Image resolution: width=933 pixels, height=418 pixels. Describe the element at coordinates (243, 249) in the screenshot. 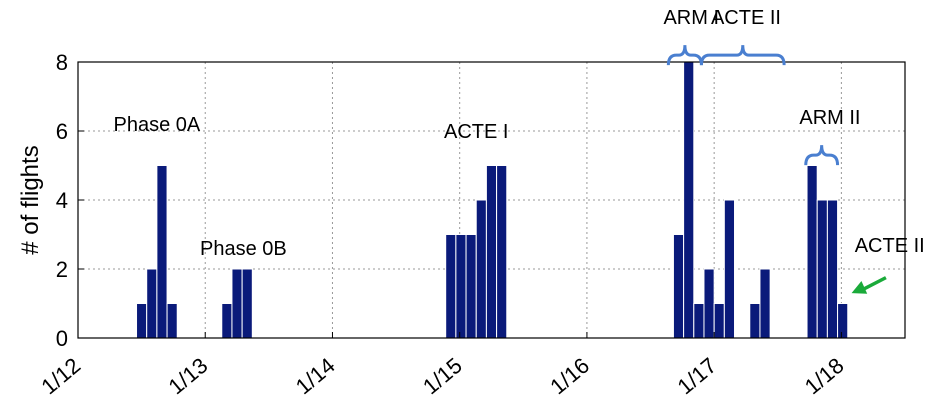

I see `annotation-label: Phase 0B` at that location.